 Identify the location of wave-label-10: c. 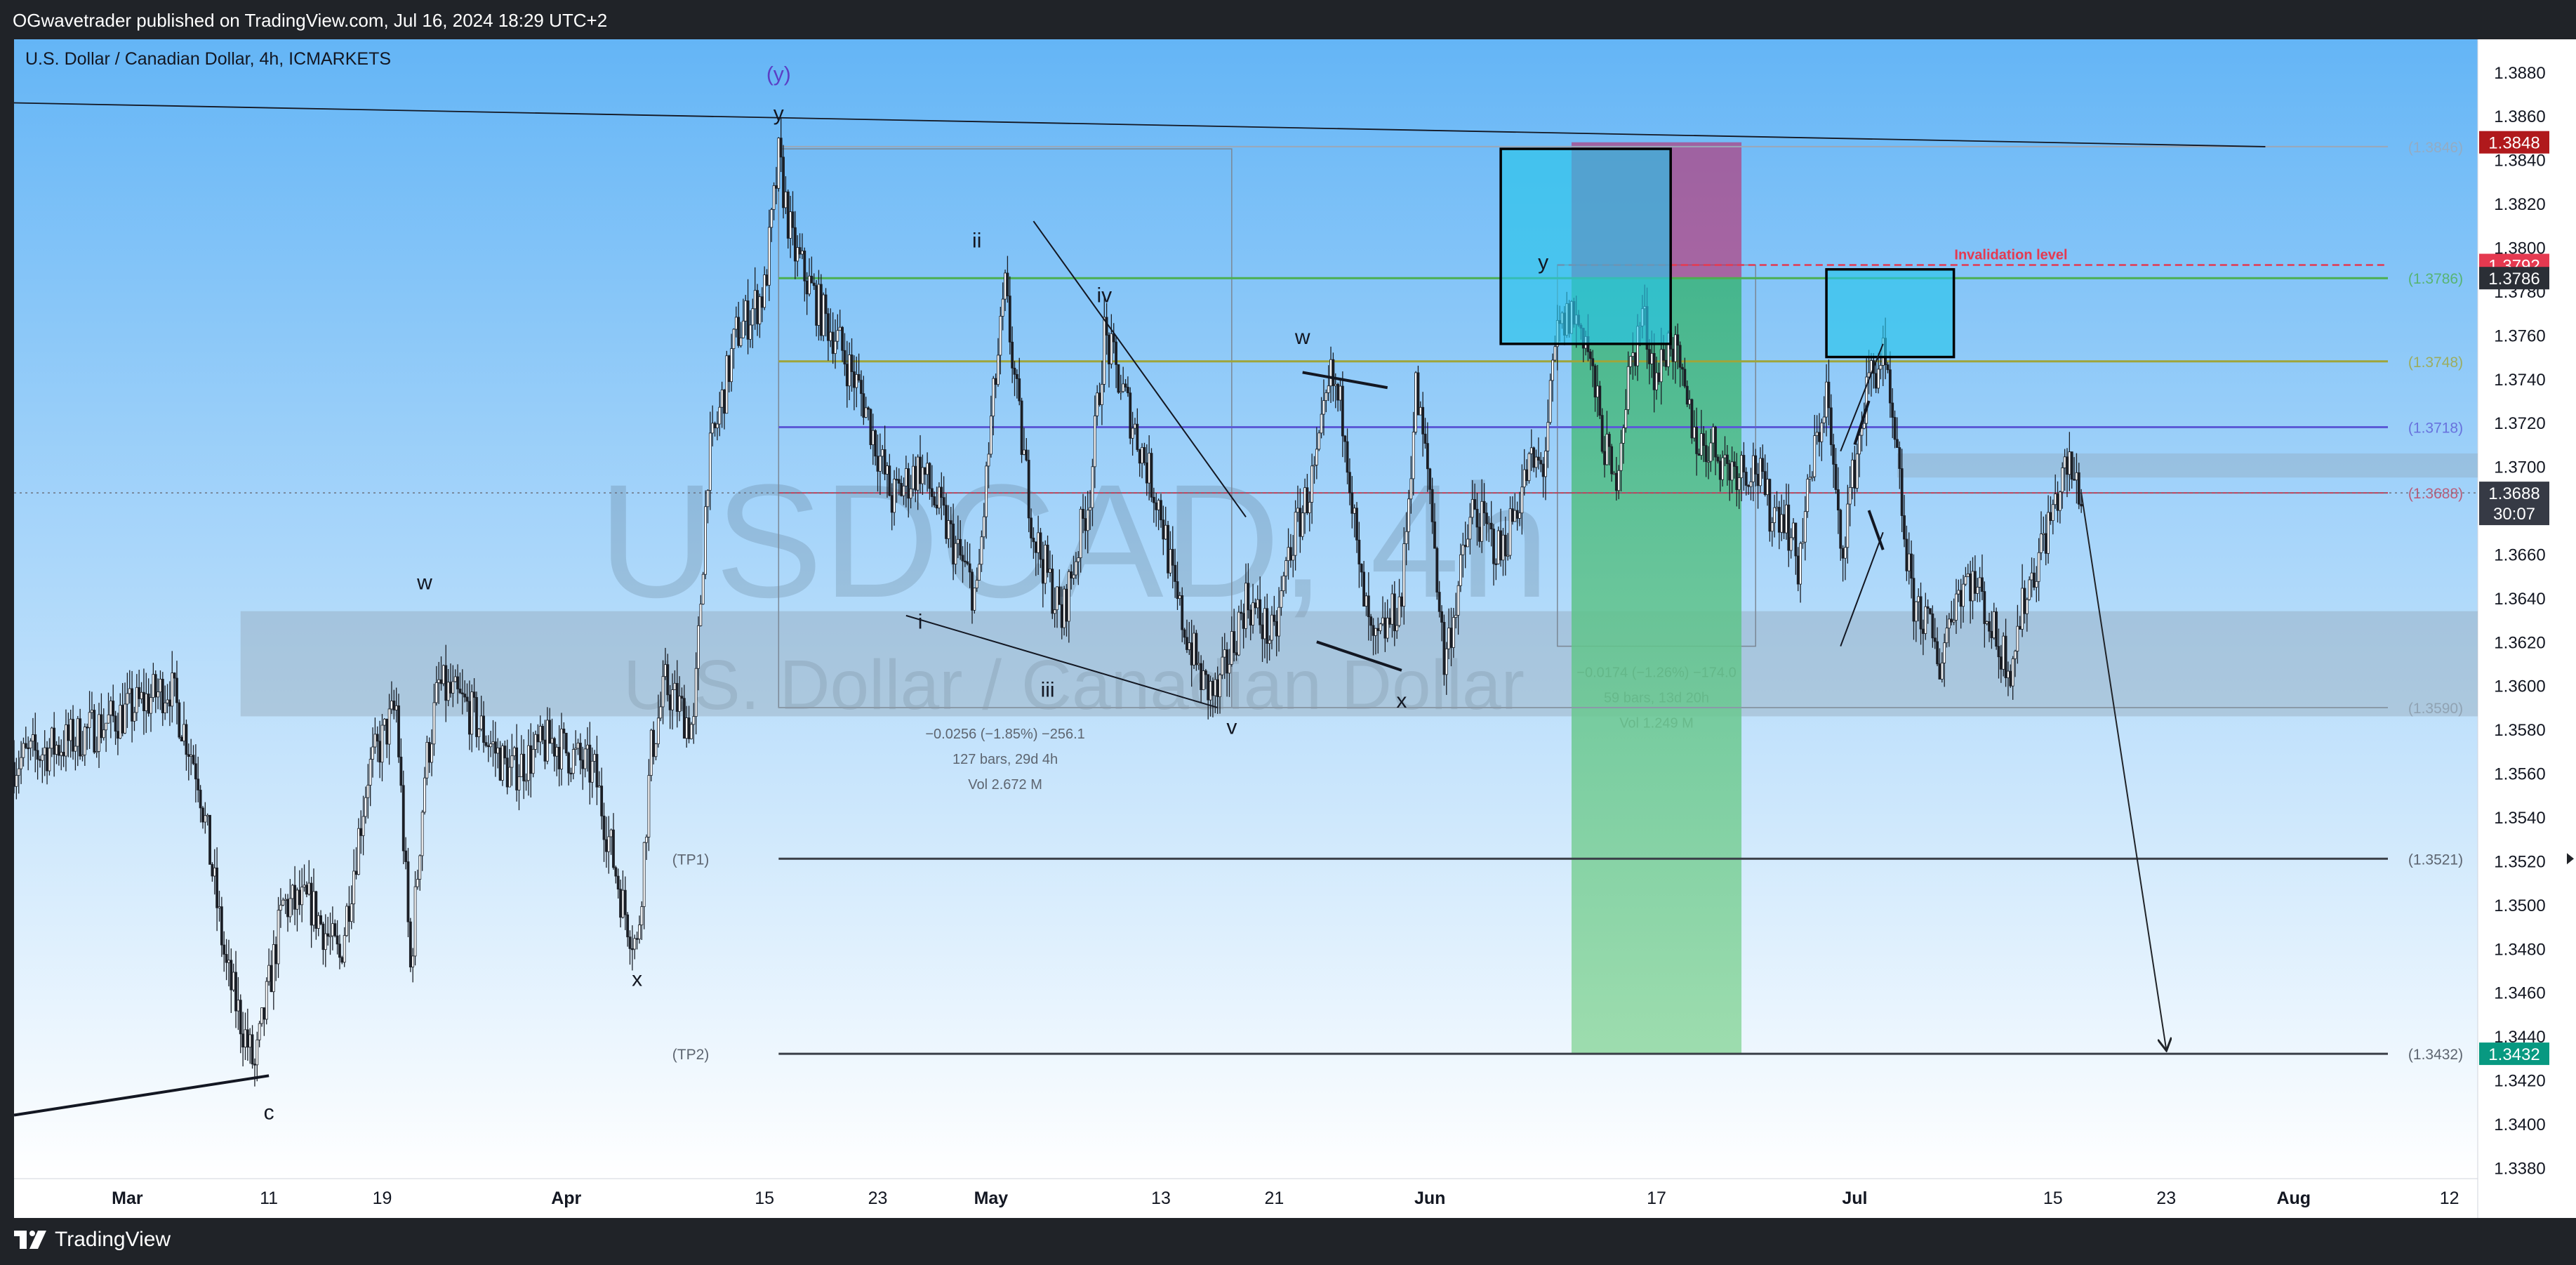
(269, 1113).